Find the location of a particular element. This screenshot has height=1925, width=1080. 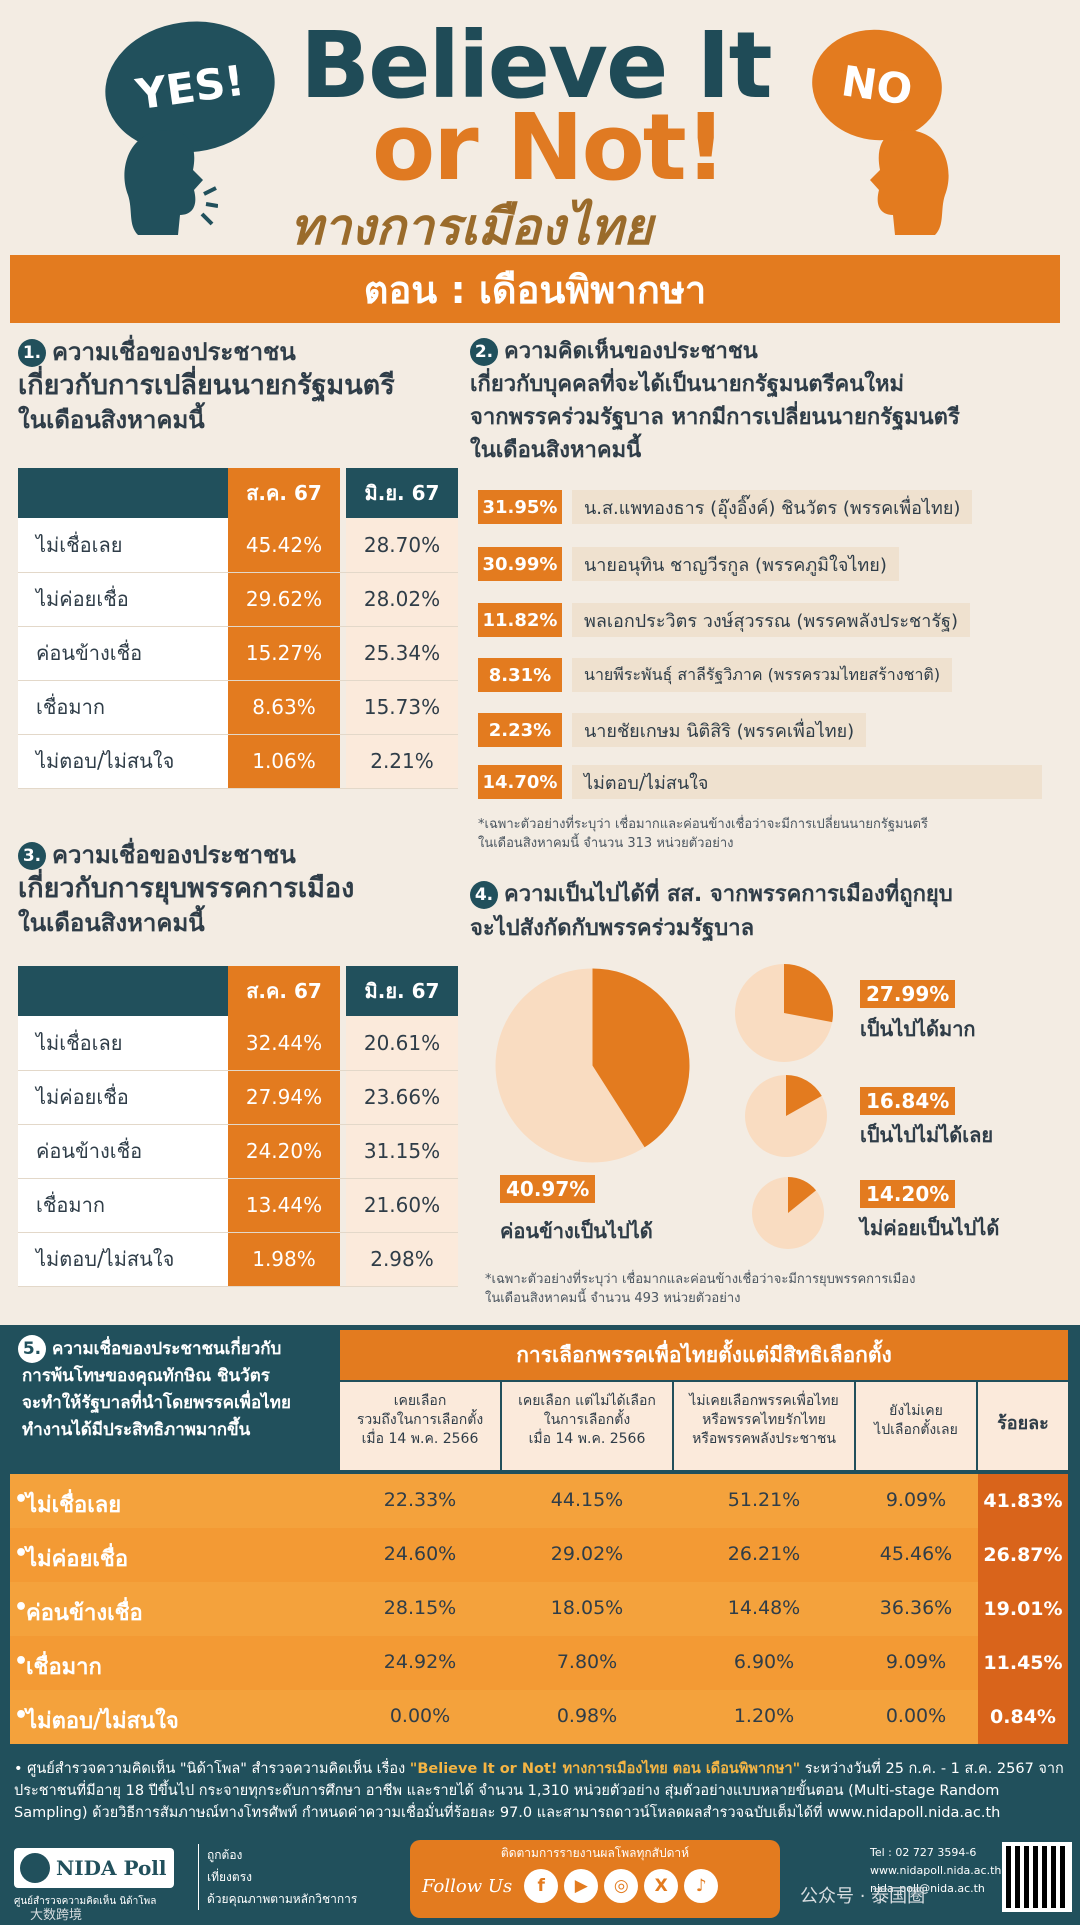

cell-value: 6.90% is located at coordinates (764, 1662).